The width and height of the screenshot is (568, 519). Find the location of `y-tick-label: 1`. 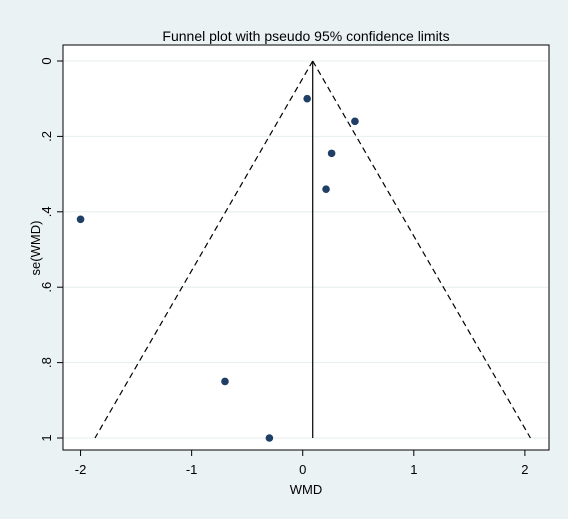

y-tick-label: 1 is located at coordinates (46, 437).